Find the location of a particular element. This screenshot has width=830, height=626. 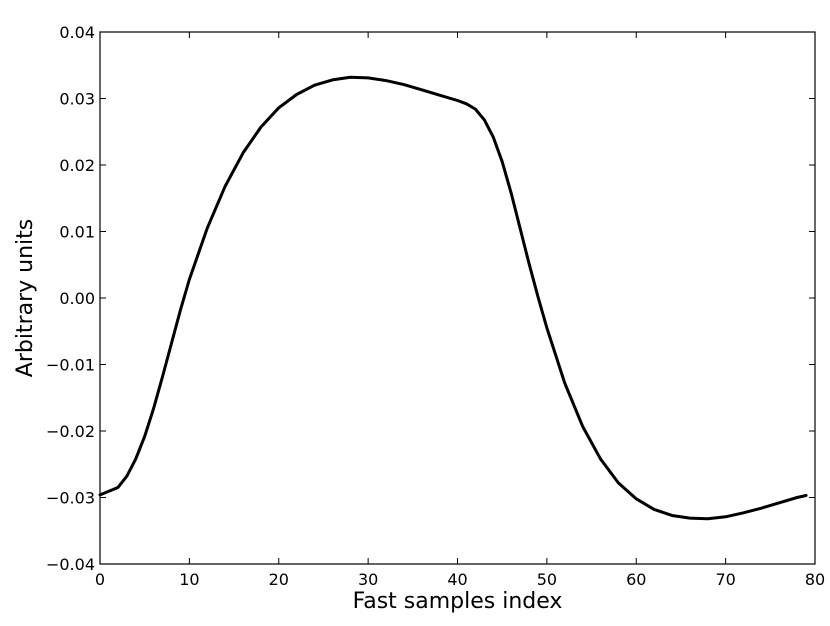

y-tick-label: 0.01 is located at coordinates (77, 232).